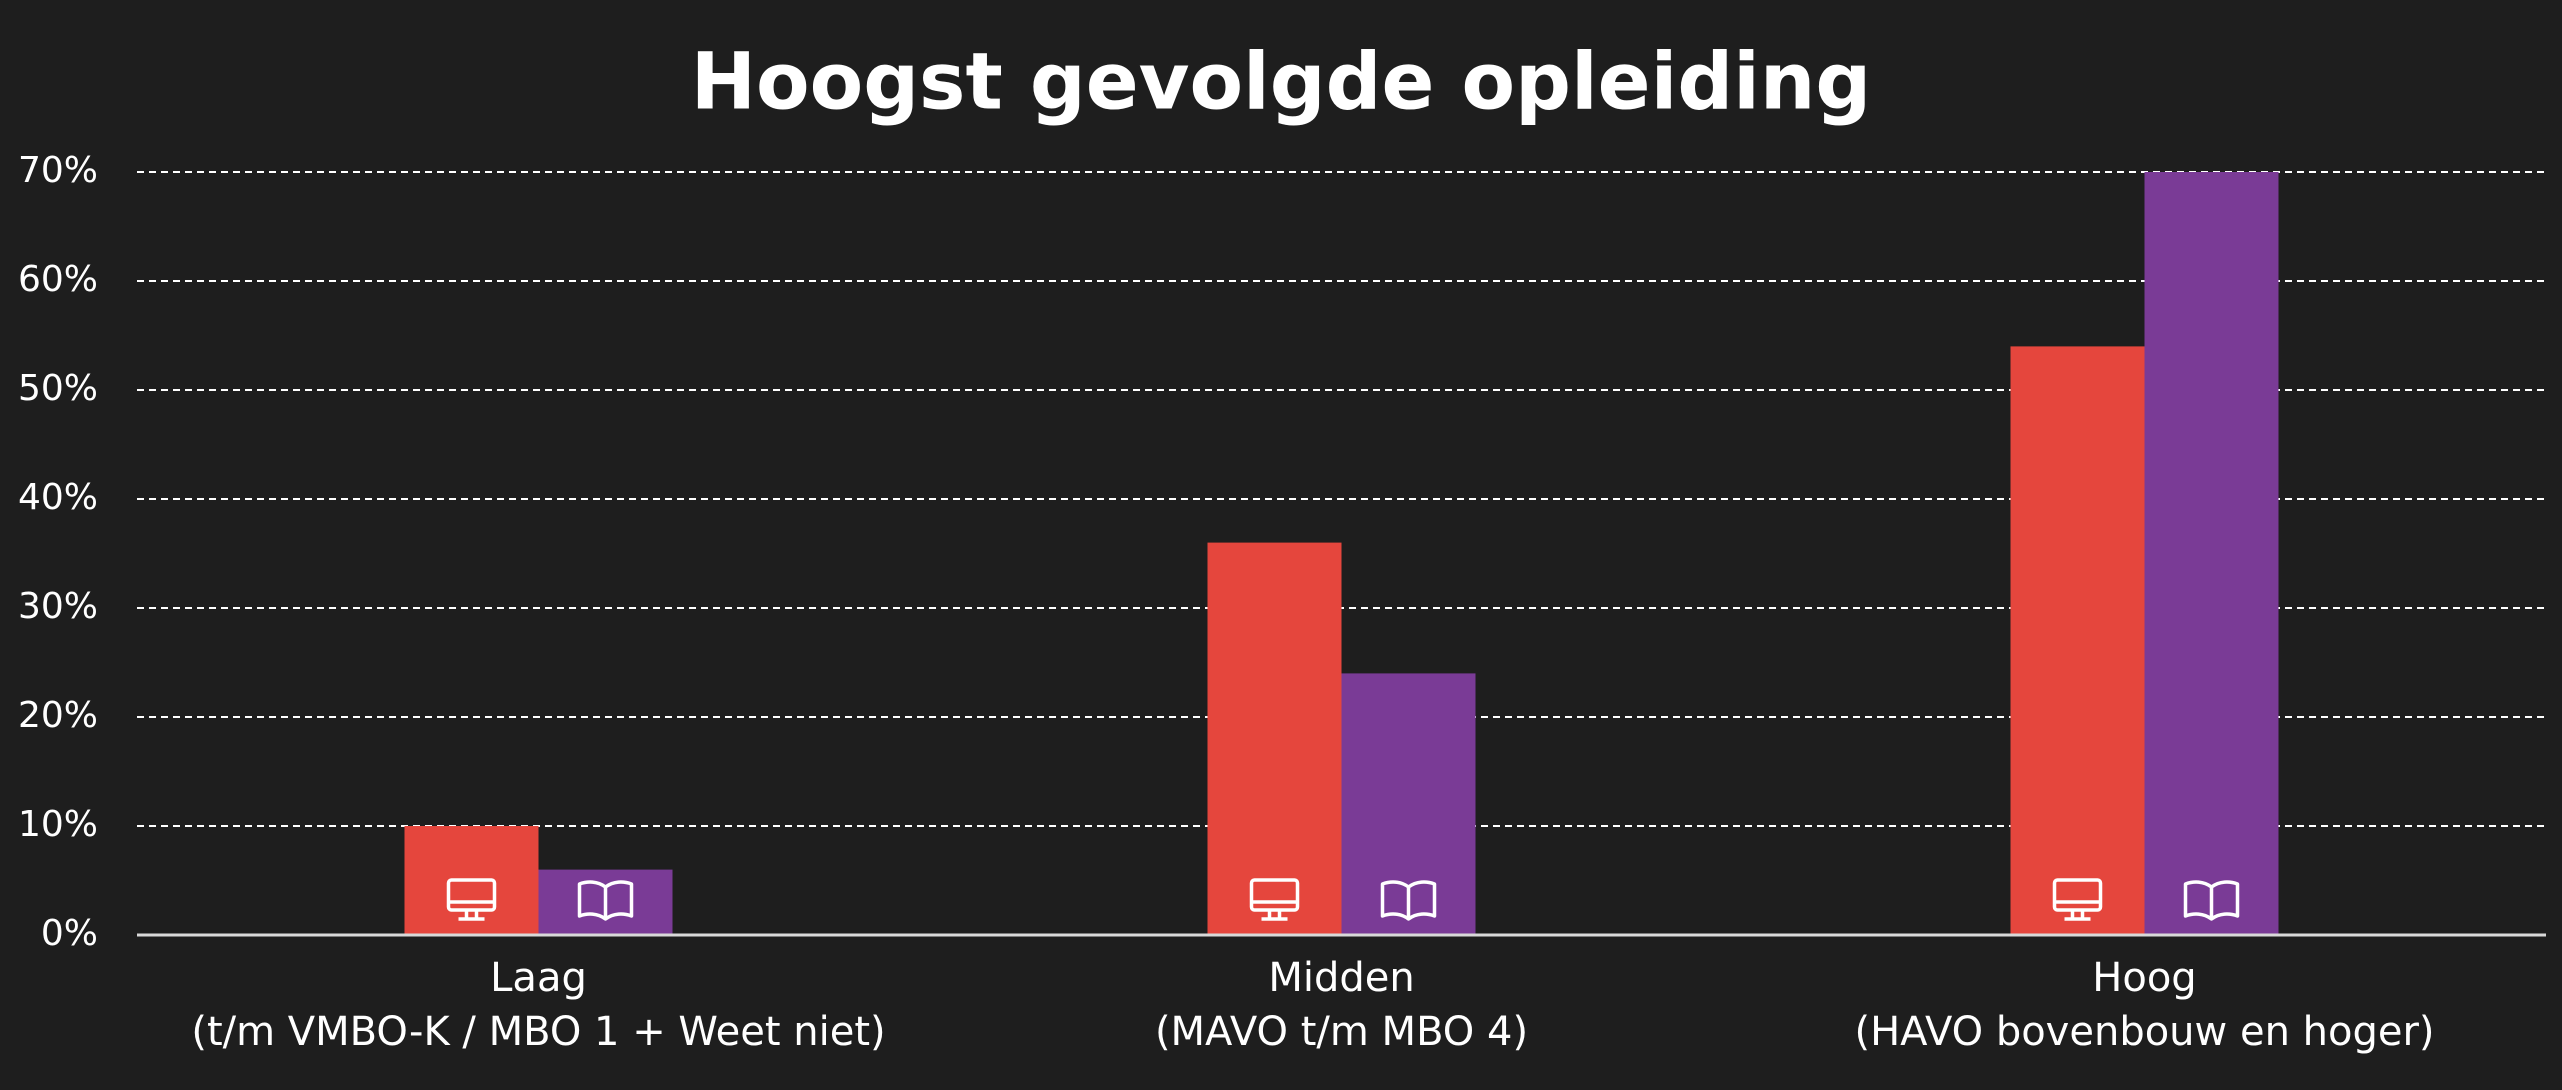 Image resolution: width=2562 pixels, height=1090 pixels. Describe the element at coordinates (2144, 1005) in the screenshot. I see `x-tick-label: Hoog (HAVO bovenbouw en hoger)` at that location.